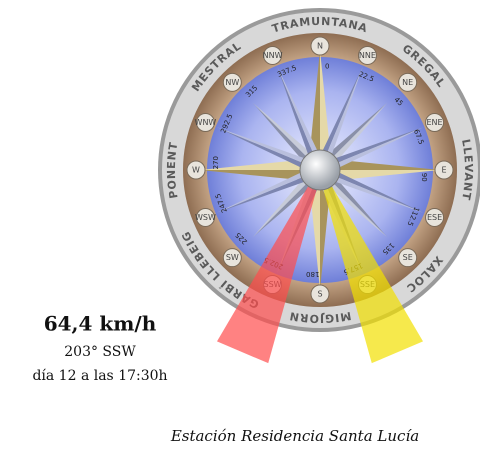 The image size is (480, 449). I want to click on degree-label: 270, so click(216, 162).